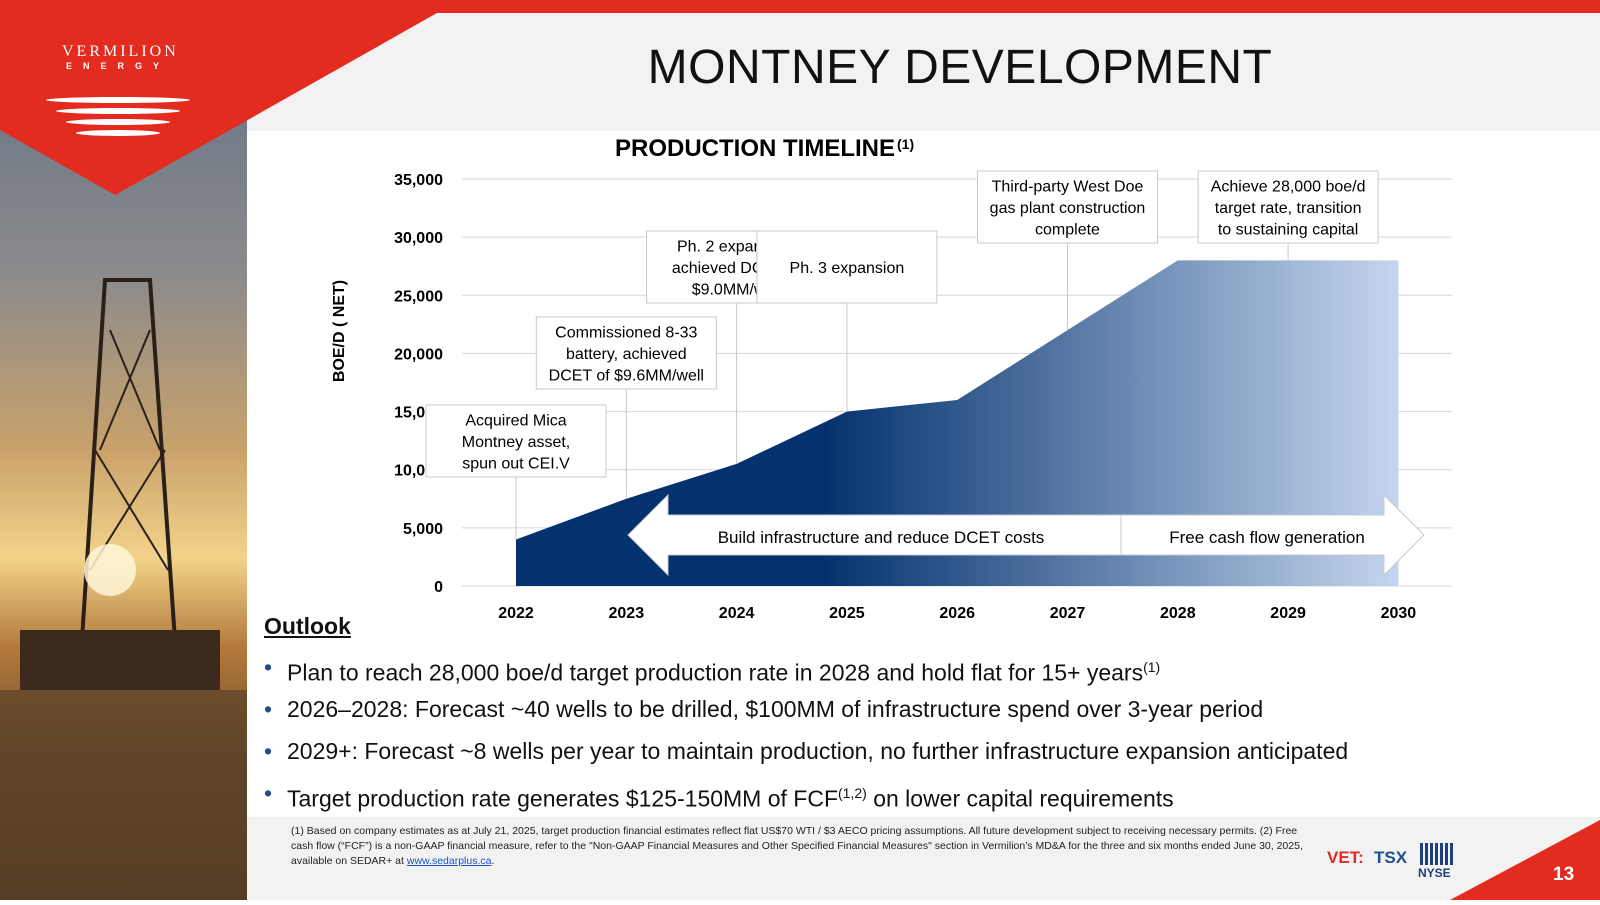 This screenshot has height=905, width=1600. Describe the element at coordinates (847, 613) in the screenshot. I see `x-tick-label: 2025` at that location.